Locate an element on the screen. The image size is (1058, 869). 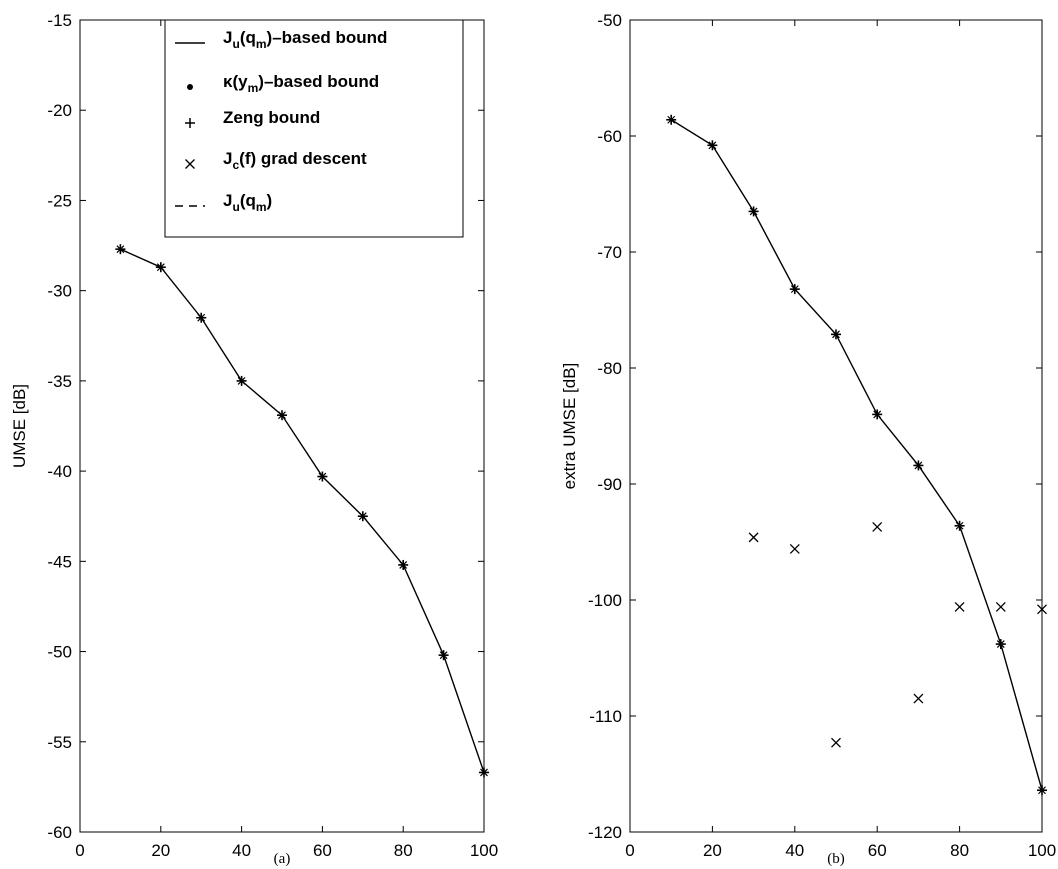
y-tick-label: -55 is located at coordinates (59, 742).